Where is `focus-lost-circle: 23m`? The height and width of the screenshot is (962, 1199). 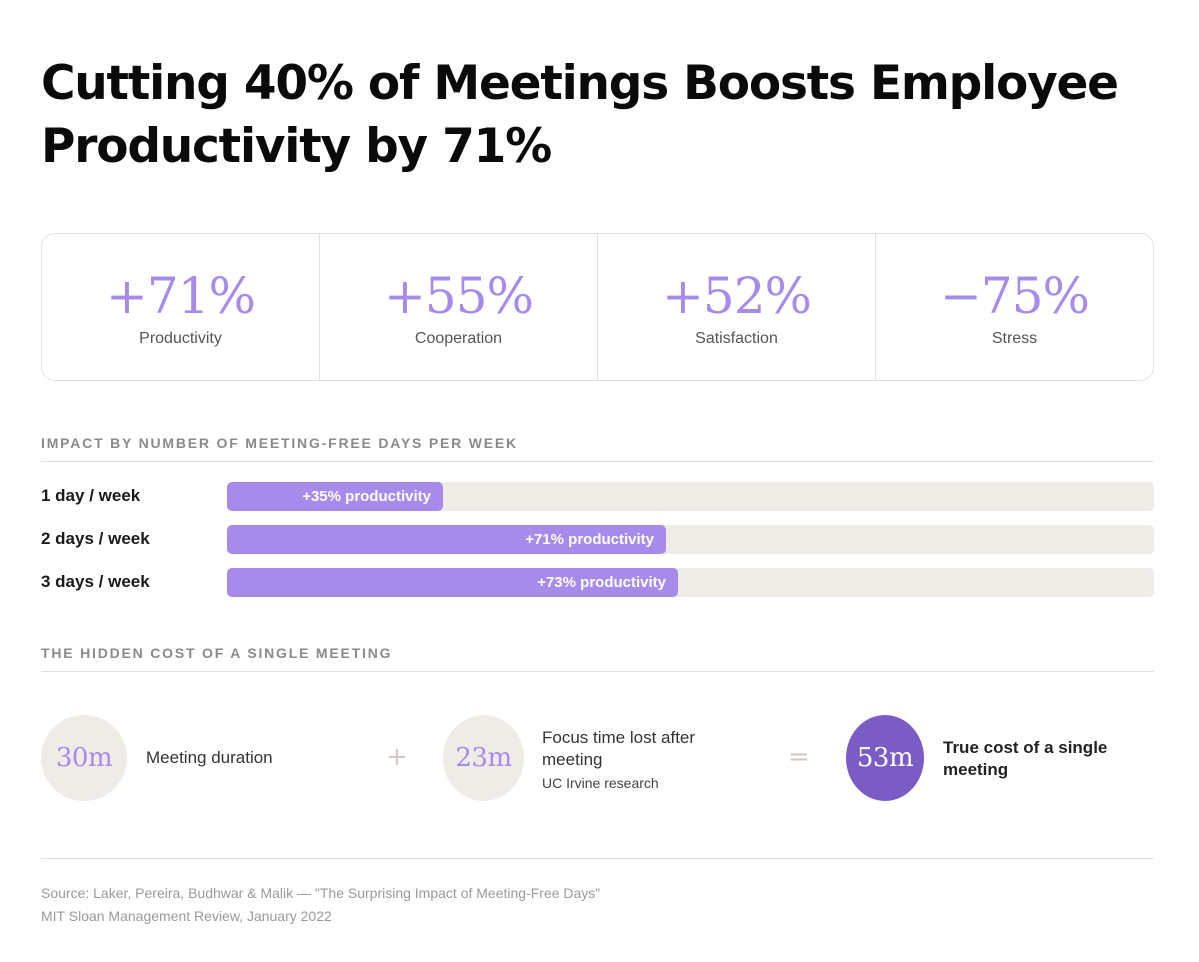
focus-lost-circle: 23m is located at coordinates (483, 758).